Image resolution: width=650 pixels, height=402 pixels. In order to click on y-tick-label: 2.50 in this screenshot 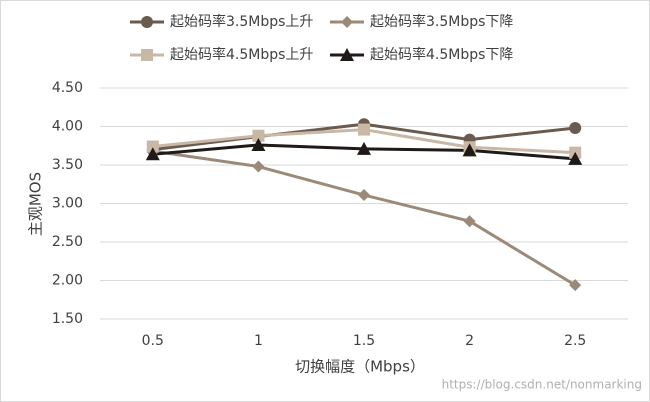, I will do `click(67, 242)`.